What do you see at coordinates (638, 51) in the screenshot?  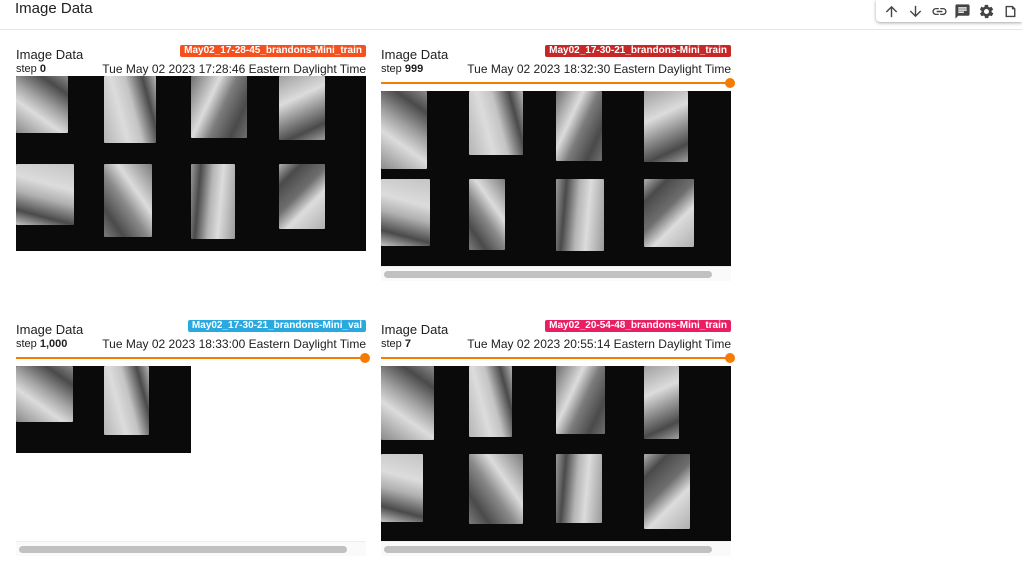 I see `run-tag: May02_17-30-21_brandons-Mini_train` at bounding box center [638, 51].